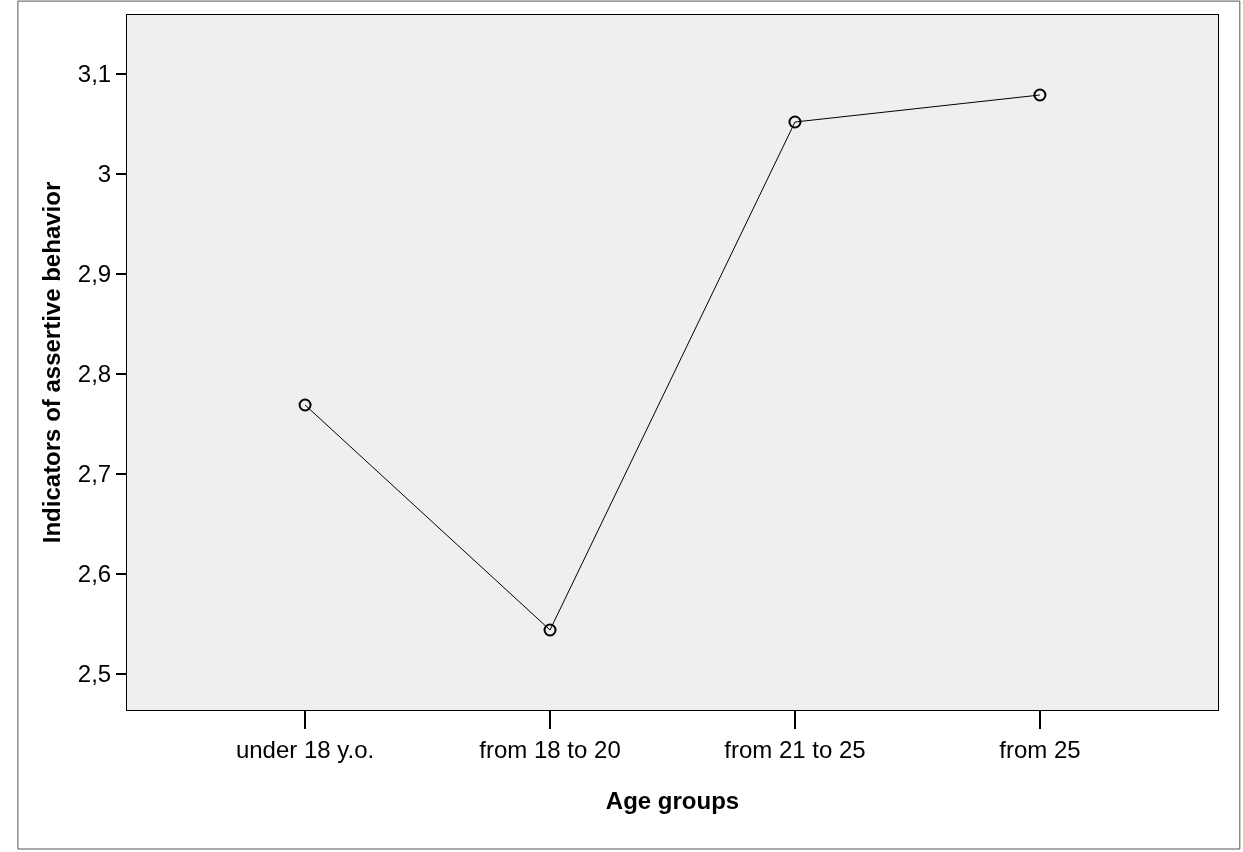 This screenshot has width=1243, height=852. What do you see at coordinates (94, 674) in the screenshot?
I see `y-tick-label: 2,5` at bounding box center [94, 674].